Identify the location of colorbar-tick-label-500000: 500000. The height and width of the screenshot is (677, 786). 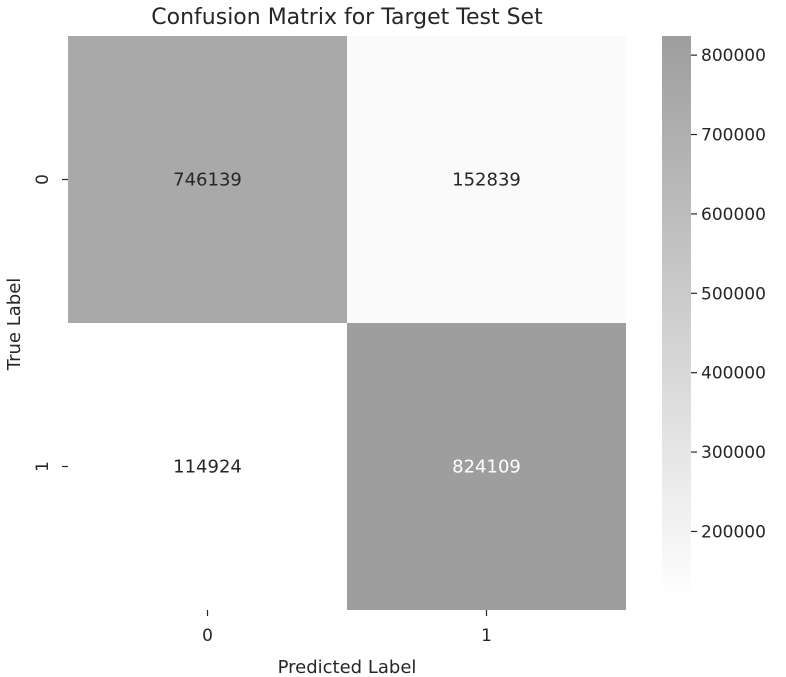
(733, 294).